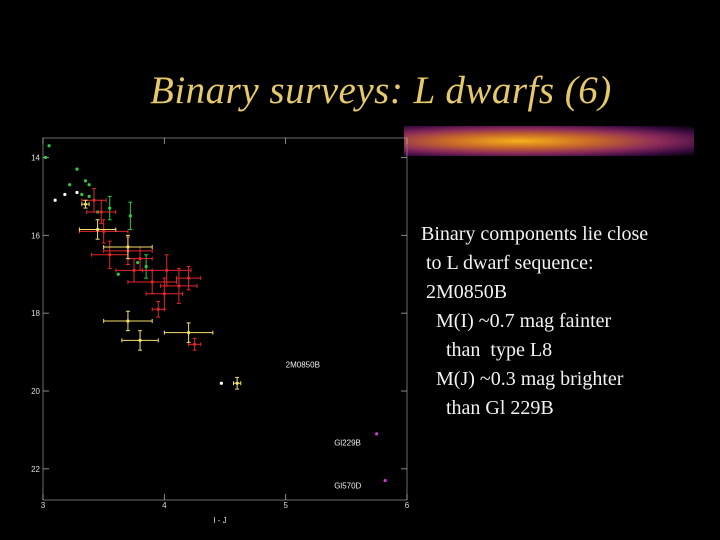 Image resolution: width=720 pixels, height=540 pixels. What do you see at coordinates (43, 505) in the screenshot?
I see `x-tick-label: 3` at bounding box center [43, 505].